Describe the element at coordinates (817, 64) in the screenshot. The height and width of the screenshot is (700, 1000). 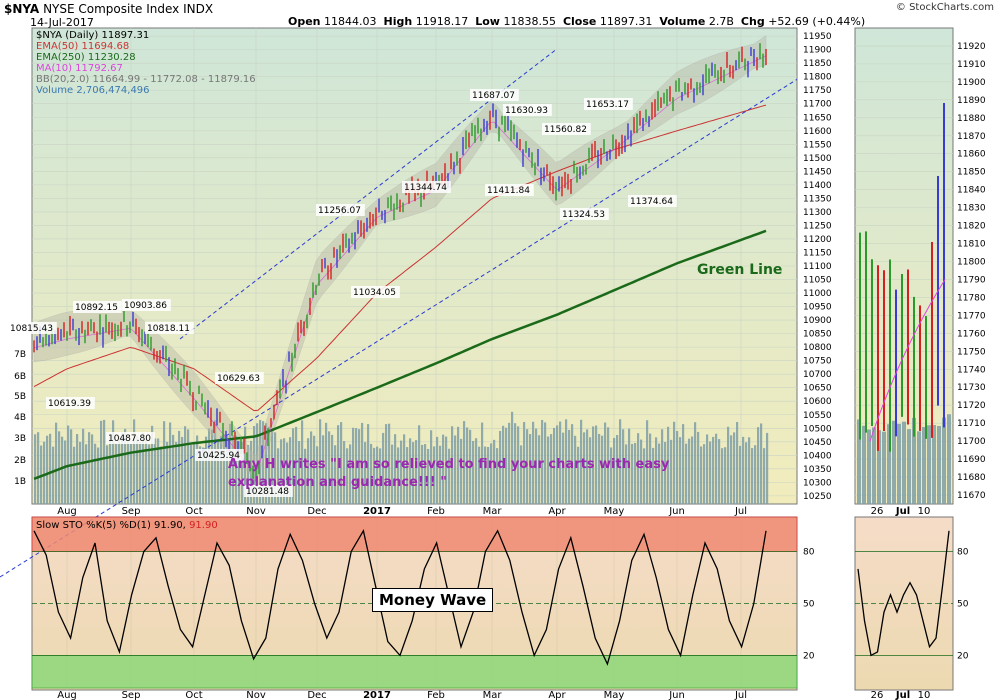
I see `y-tick-label: 11850` at that location.